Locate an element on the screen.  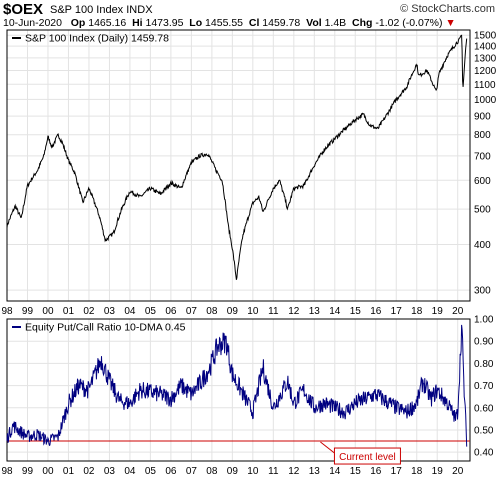
ratio-xtick-label: 18 is located at coordinates (417, 471).